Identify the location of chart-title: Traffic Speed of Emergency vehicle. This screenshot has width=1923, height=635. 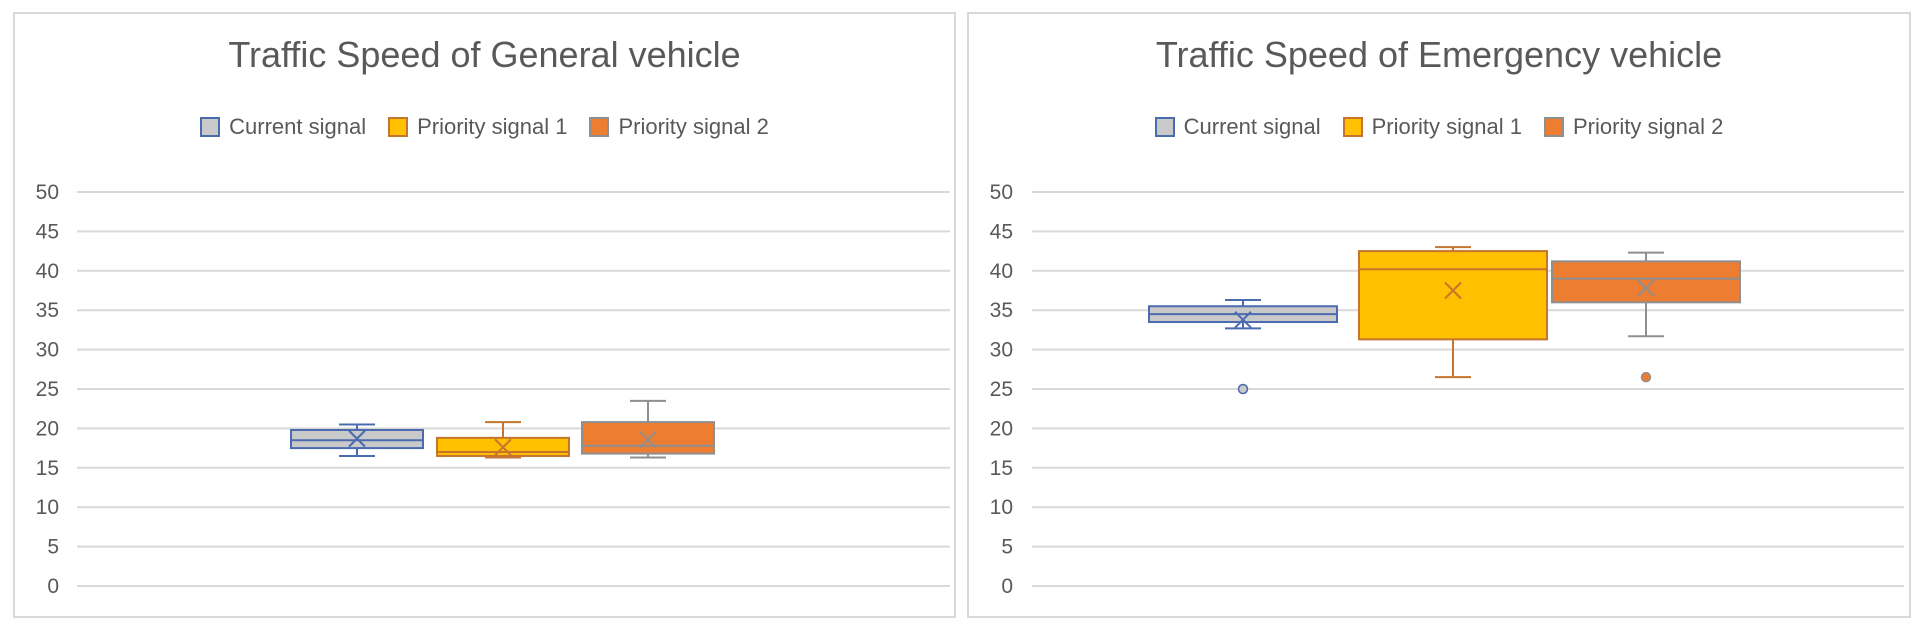
(1439, 54).